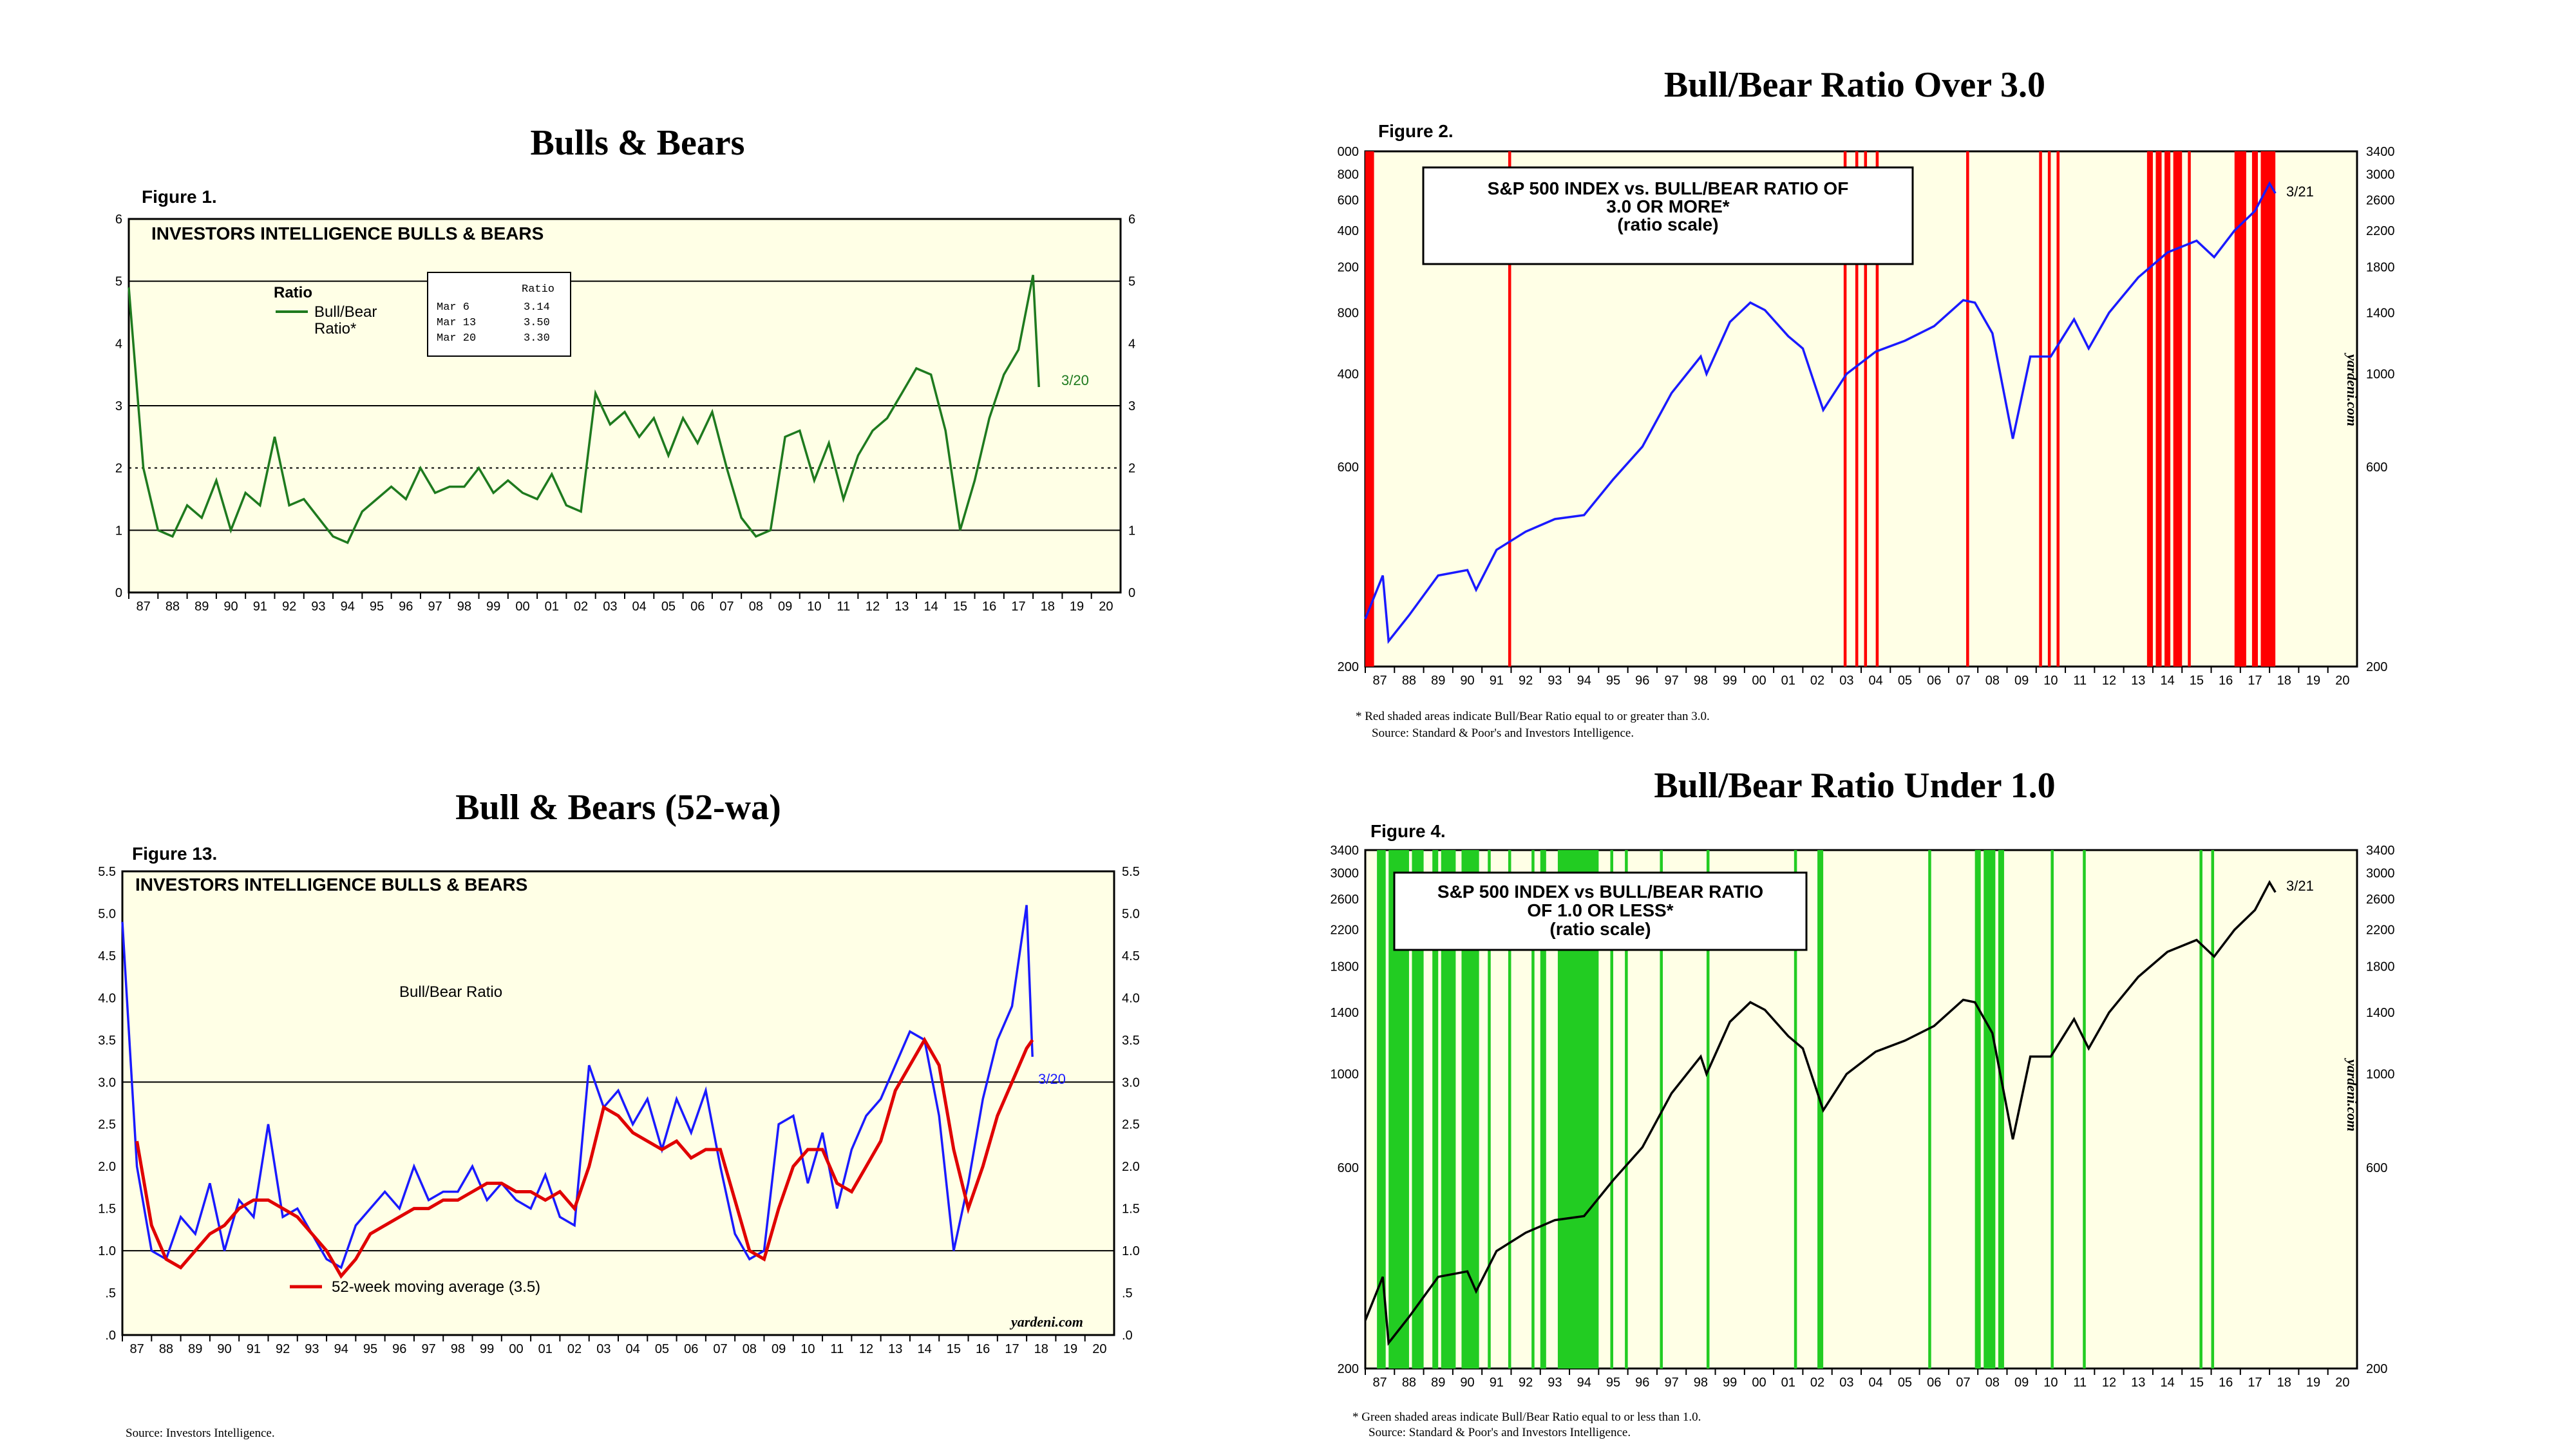  What do you see at coordinates (633, 1349) in the screenshot?
I see `panel3-x-tick-label: 04` at bounding box center [633, 1349].